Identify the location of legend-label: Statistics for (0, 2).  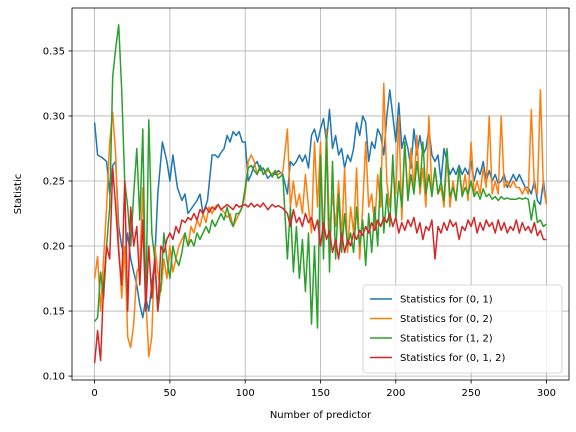
(446, 319).